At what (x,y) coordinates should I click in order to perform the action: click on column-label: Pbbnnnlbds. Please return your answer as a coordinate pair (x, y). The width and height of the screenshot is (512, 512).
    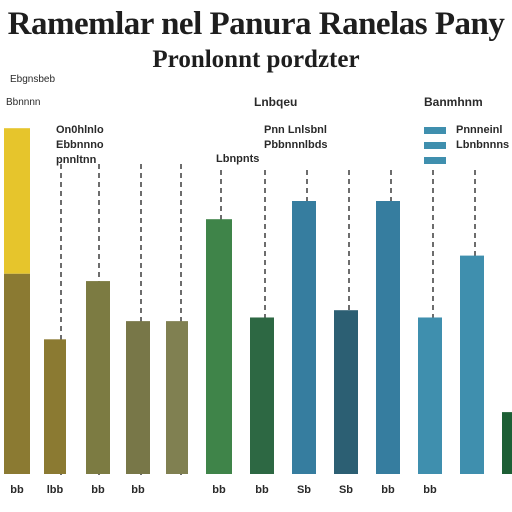
    Looking at the image, I should click on (296, 145).